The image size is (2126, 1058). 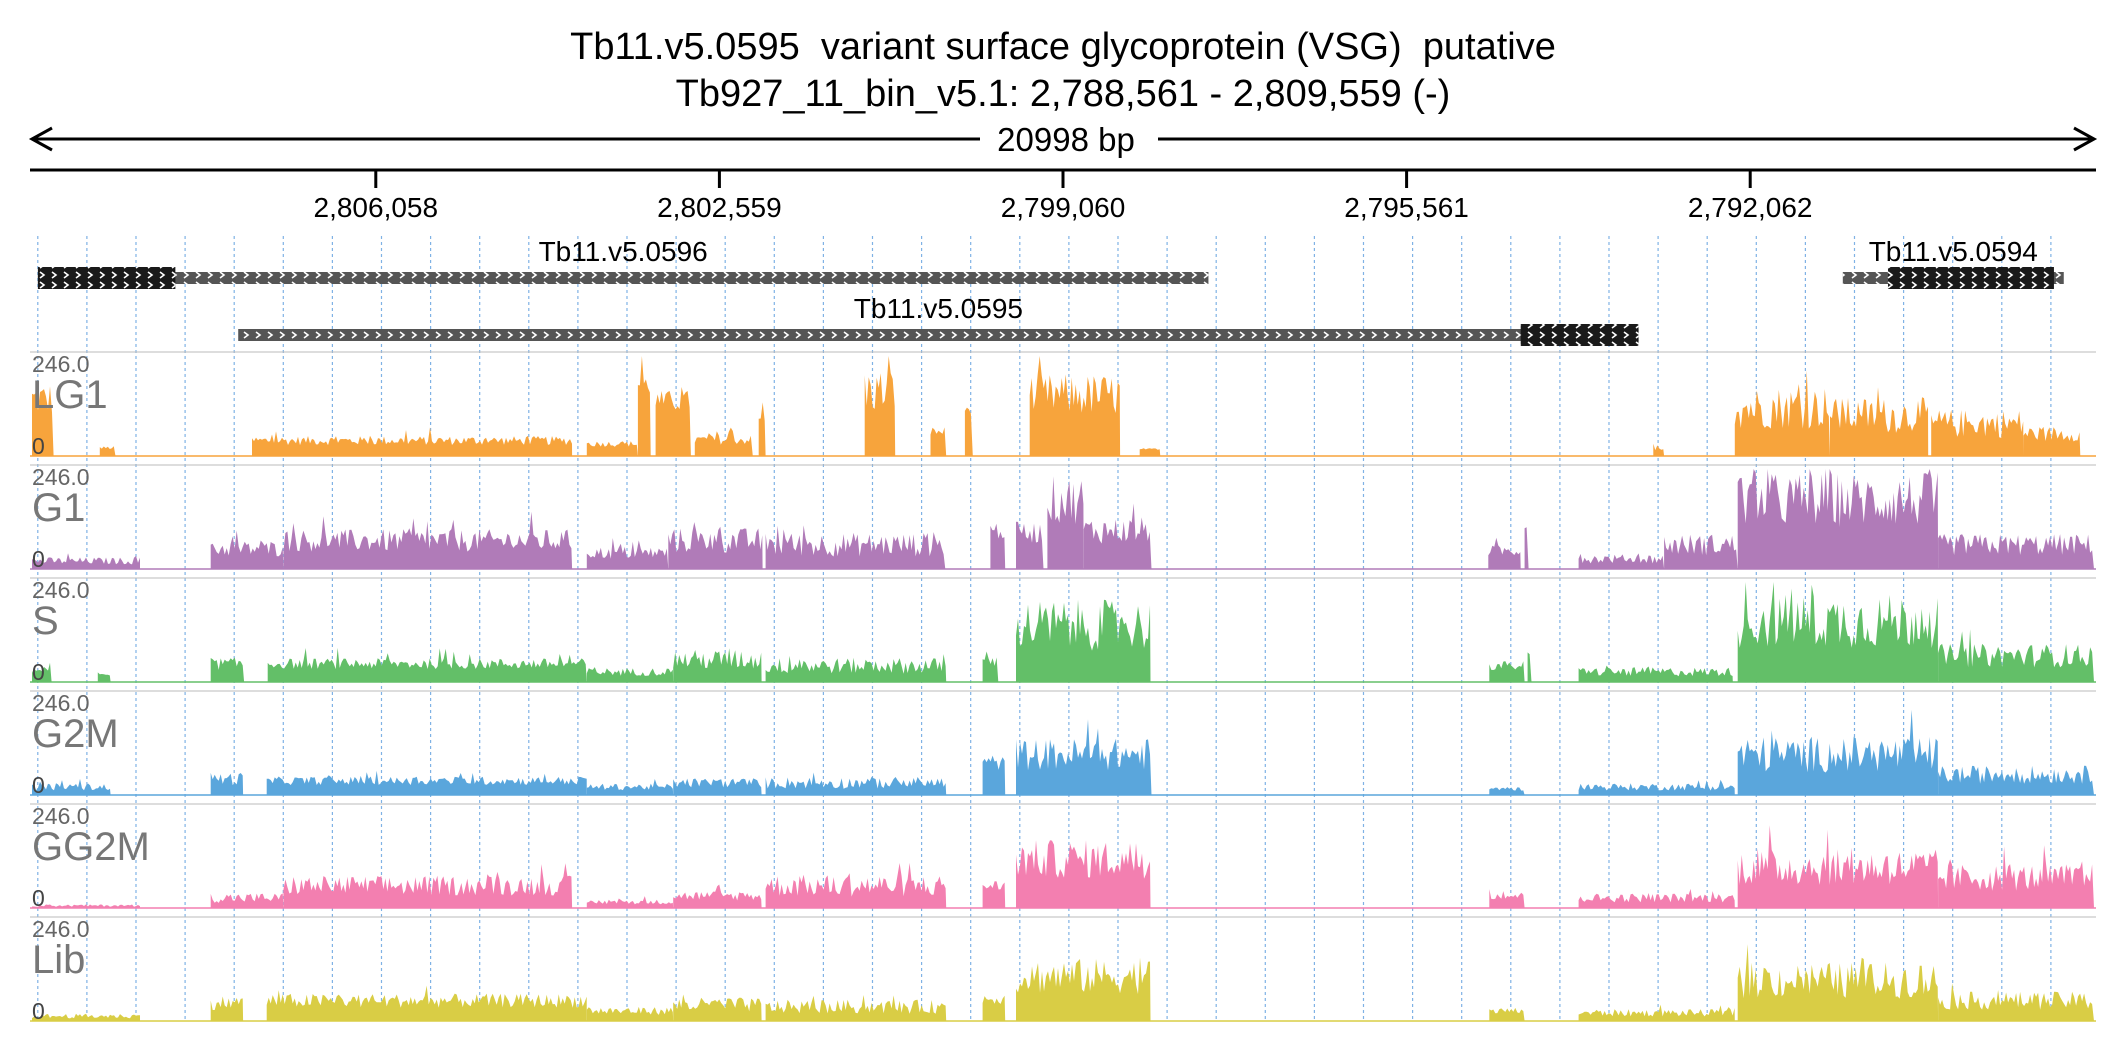 I want to click on axis-tick-label: 2,792,062, so click(x=1750, y=207).